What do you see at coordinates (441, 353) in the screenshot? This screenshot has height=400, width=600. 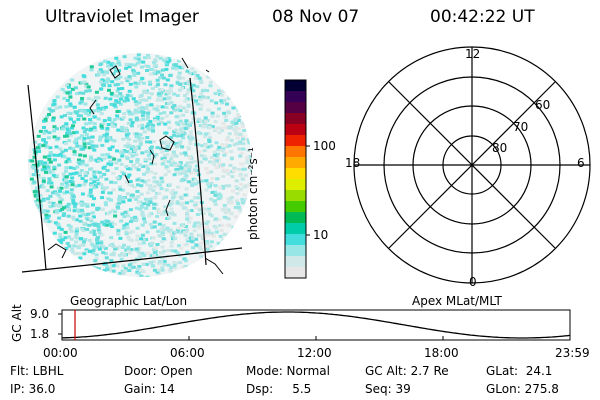 I see `xtick-1800: 18:00` at bounding box center [441, 353].